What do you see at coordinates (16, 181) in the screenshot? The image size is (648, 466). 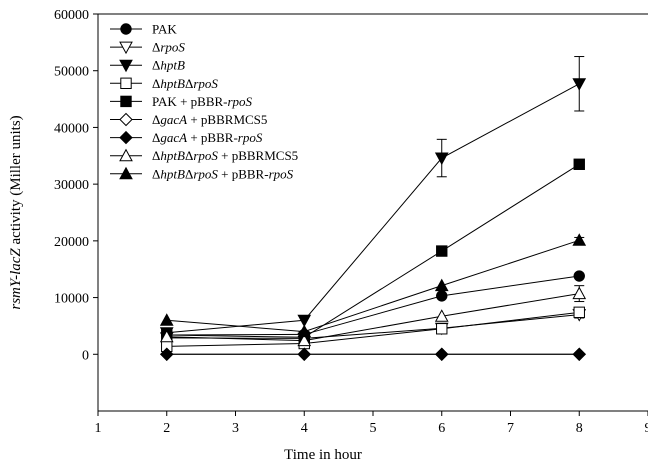 I see `y-axis-title-part: activity (Miller units)` at bounding box center [16, 181].